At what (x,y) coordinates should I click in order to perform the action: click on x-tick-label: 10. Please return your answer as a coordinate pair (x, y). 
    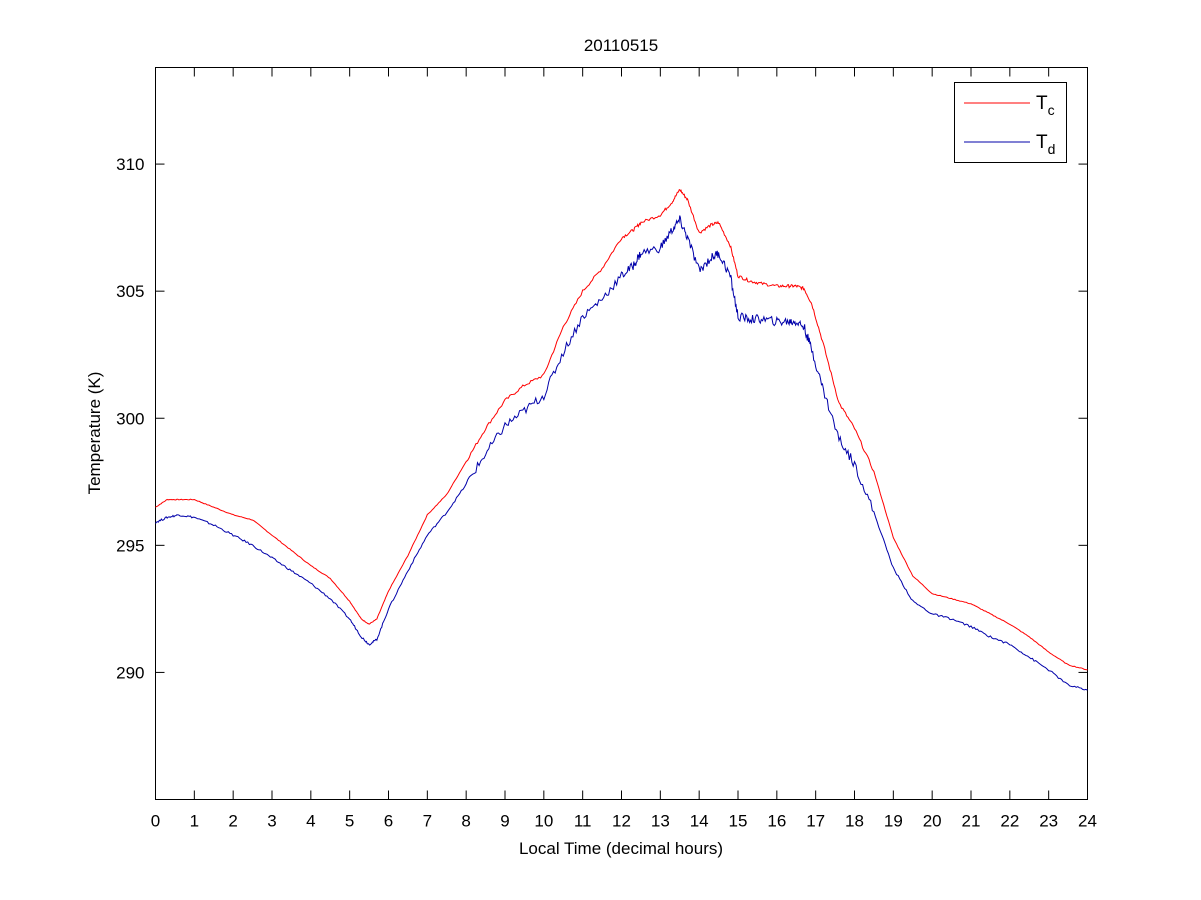
    Looking at the image, I should click on (543, 821).